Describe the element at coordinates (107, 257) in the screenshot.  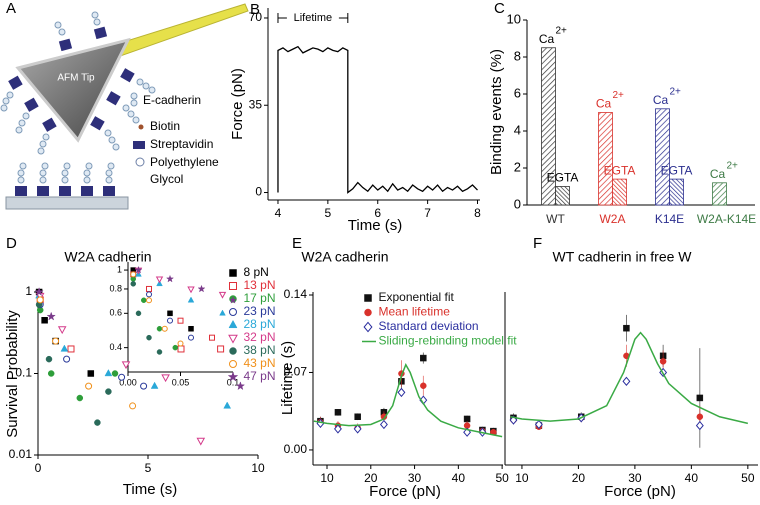
I see `chart-title: W2A cadherin` at that location.